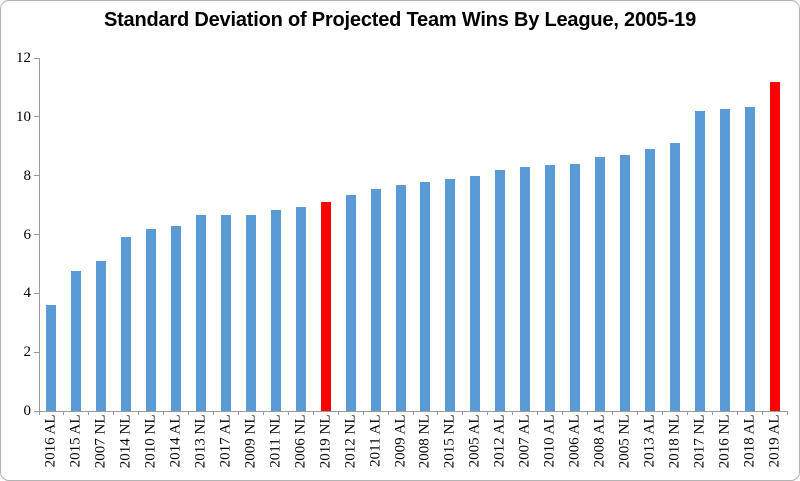  Describe the element at coordinates (201, 313) in the screenshot. I see `bar-2013-nl` at that location.